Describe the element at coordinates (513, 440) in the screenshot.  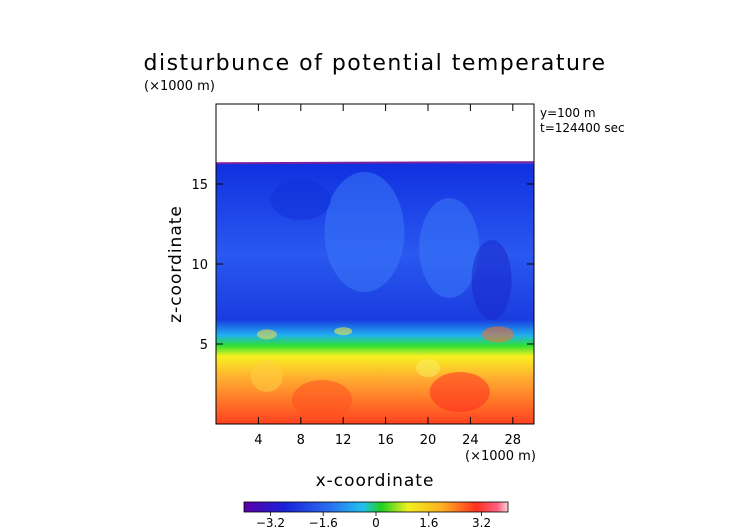
I see `x-tick-label: 28` at that location.